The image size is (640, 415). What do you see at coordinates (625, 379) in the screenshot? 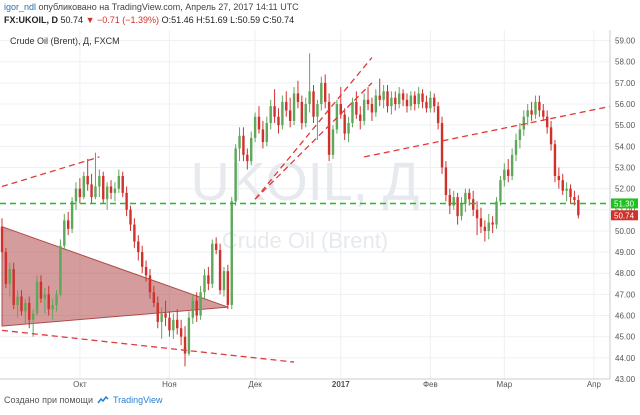
I see `price-tick-label: 43.00` at bounding box center [625, 379].